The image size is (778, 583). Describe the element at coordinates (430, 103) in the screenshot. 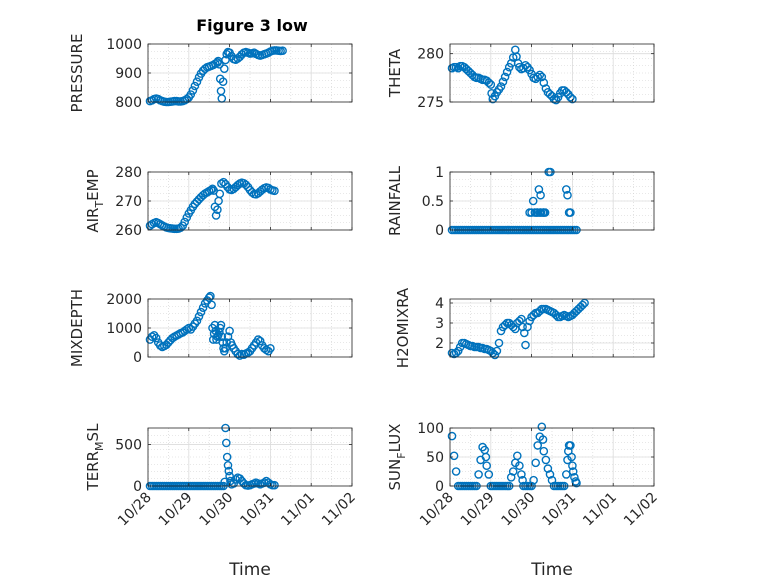

I see `y-tick-label: 275` at that location.